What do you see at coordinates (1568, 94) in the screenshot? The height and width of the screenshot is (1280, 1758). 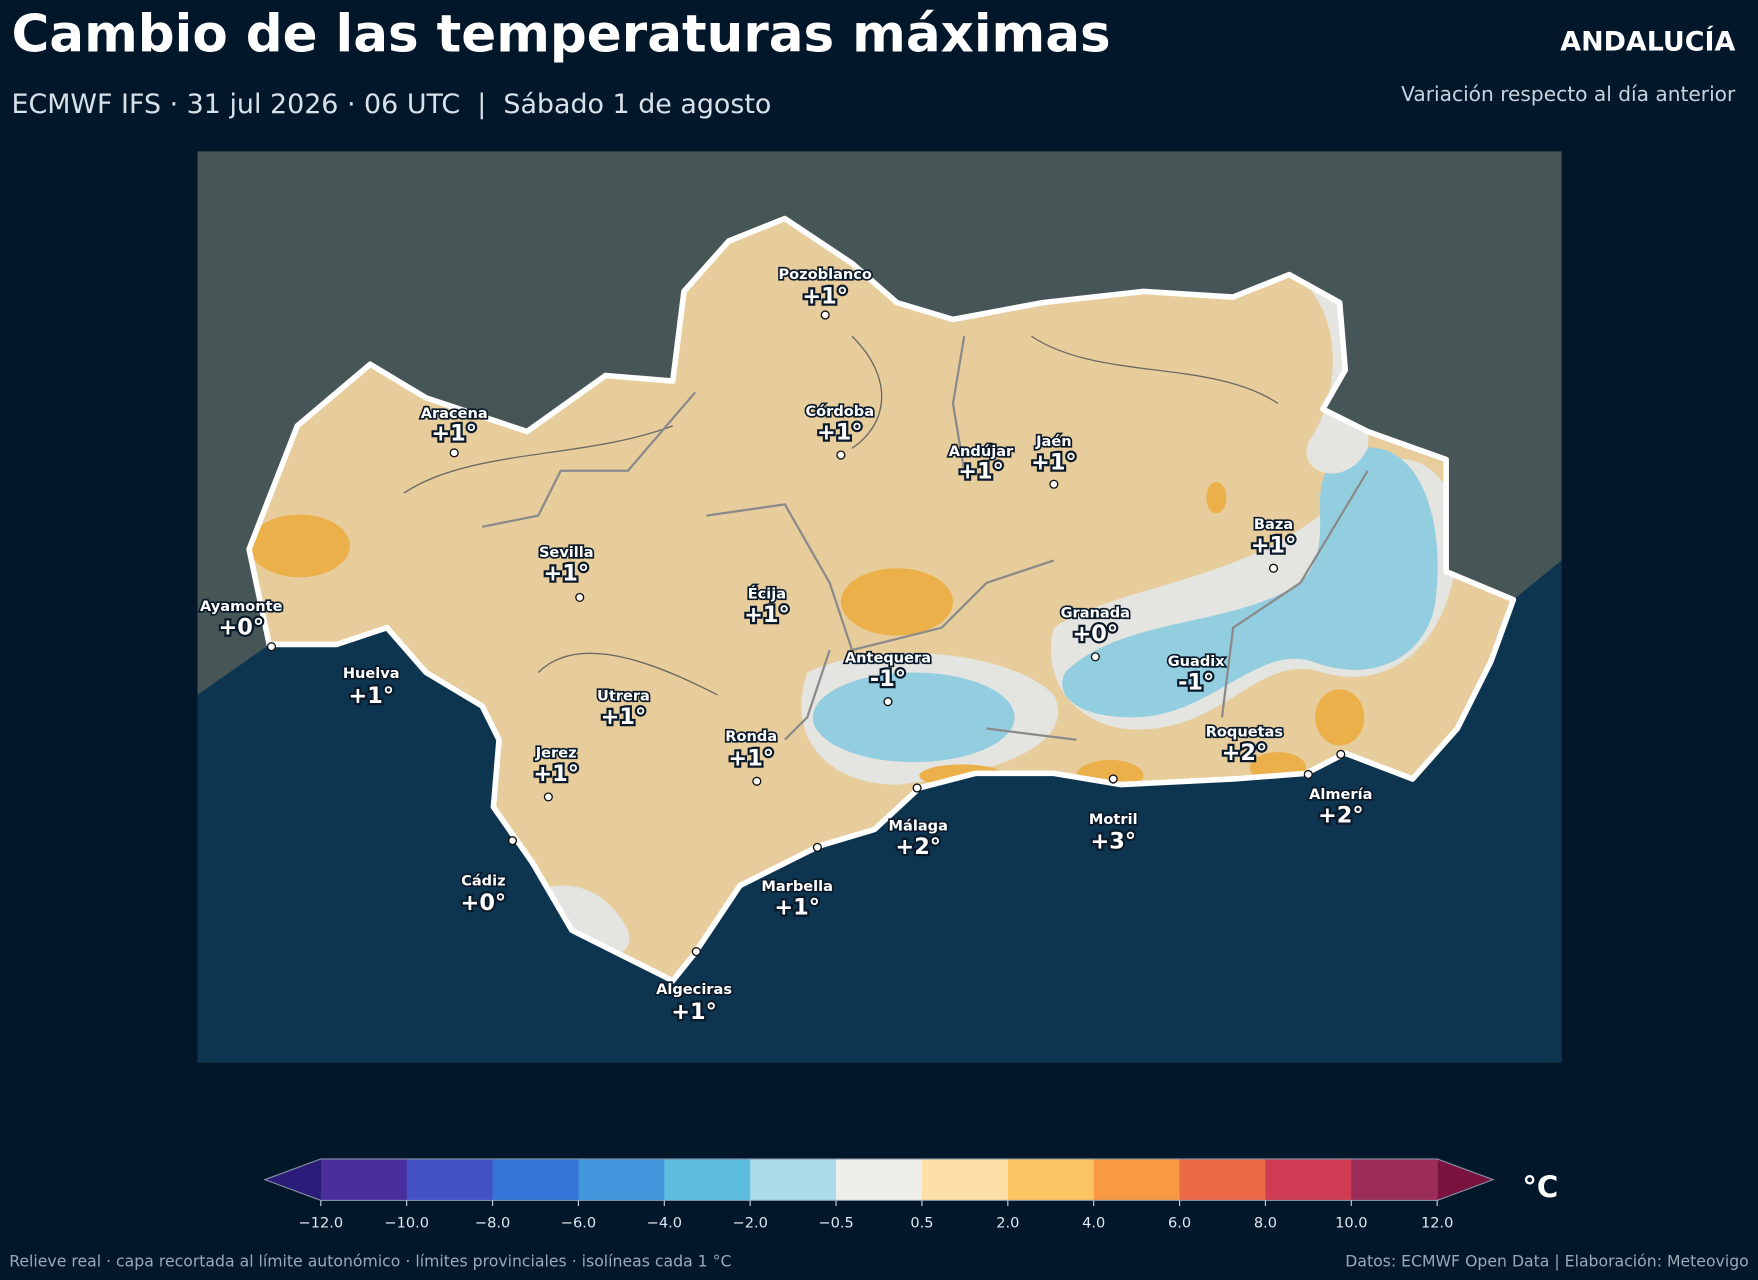 I see `description: Variación respecto al día anterior` at bounding box center [1568, 94].